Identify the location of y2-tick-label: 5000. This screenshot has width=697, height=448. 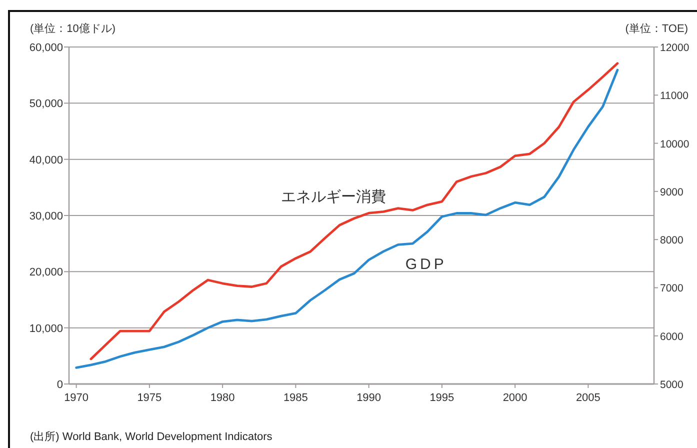
(672, 385).